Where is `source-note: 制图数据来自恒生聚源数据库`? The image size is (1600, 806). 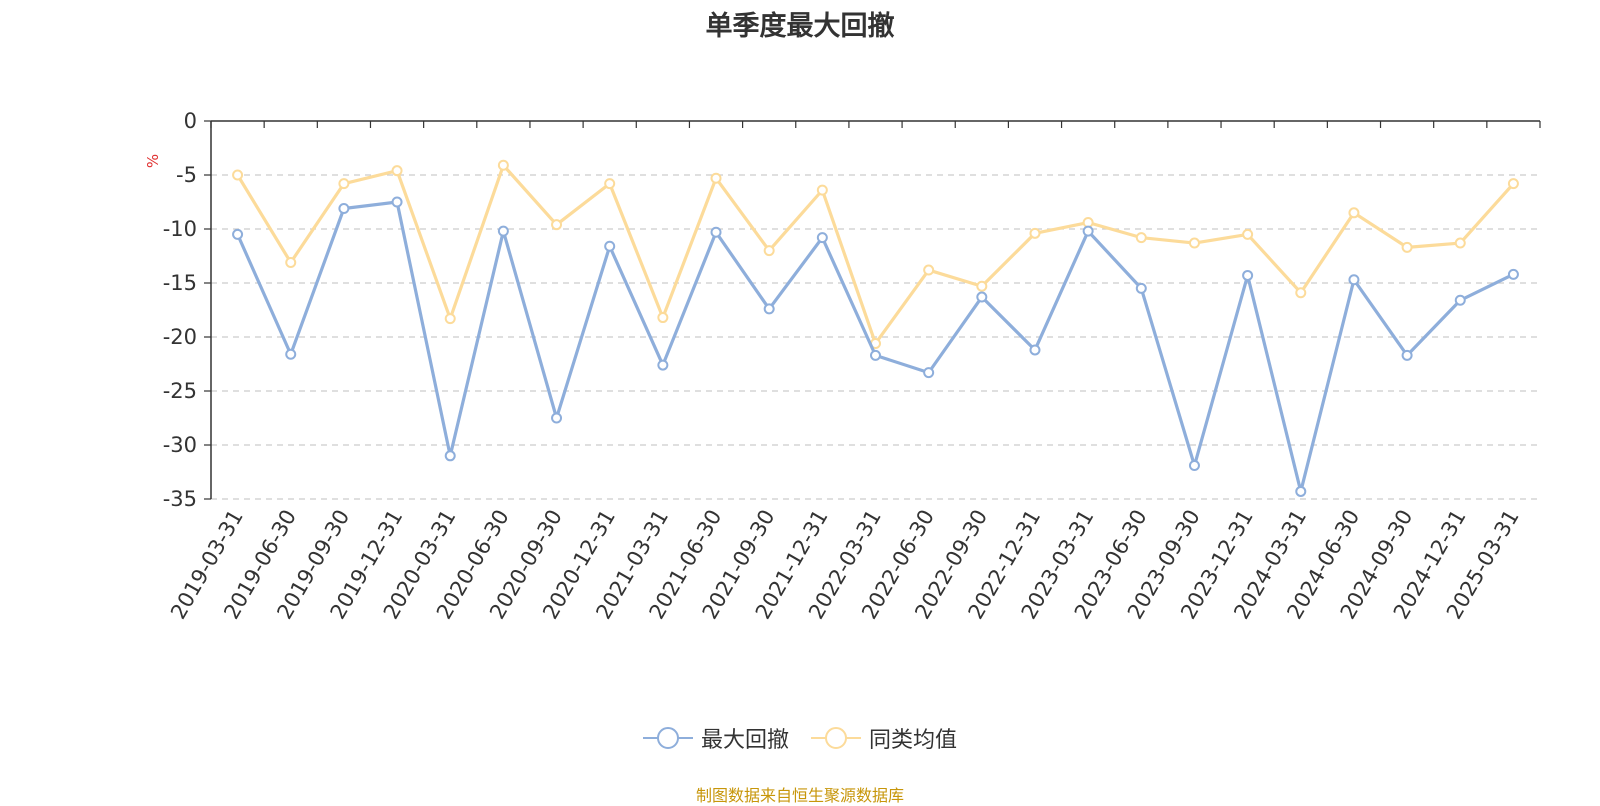 source-note: 制图数据来自恒生聚源数据库 is located at coordinates (799, 795).